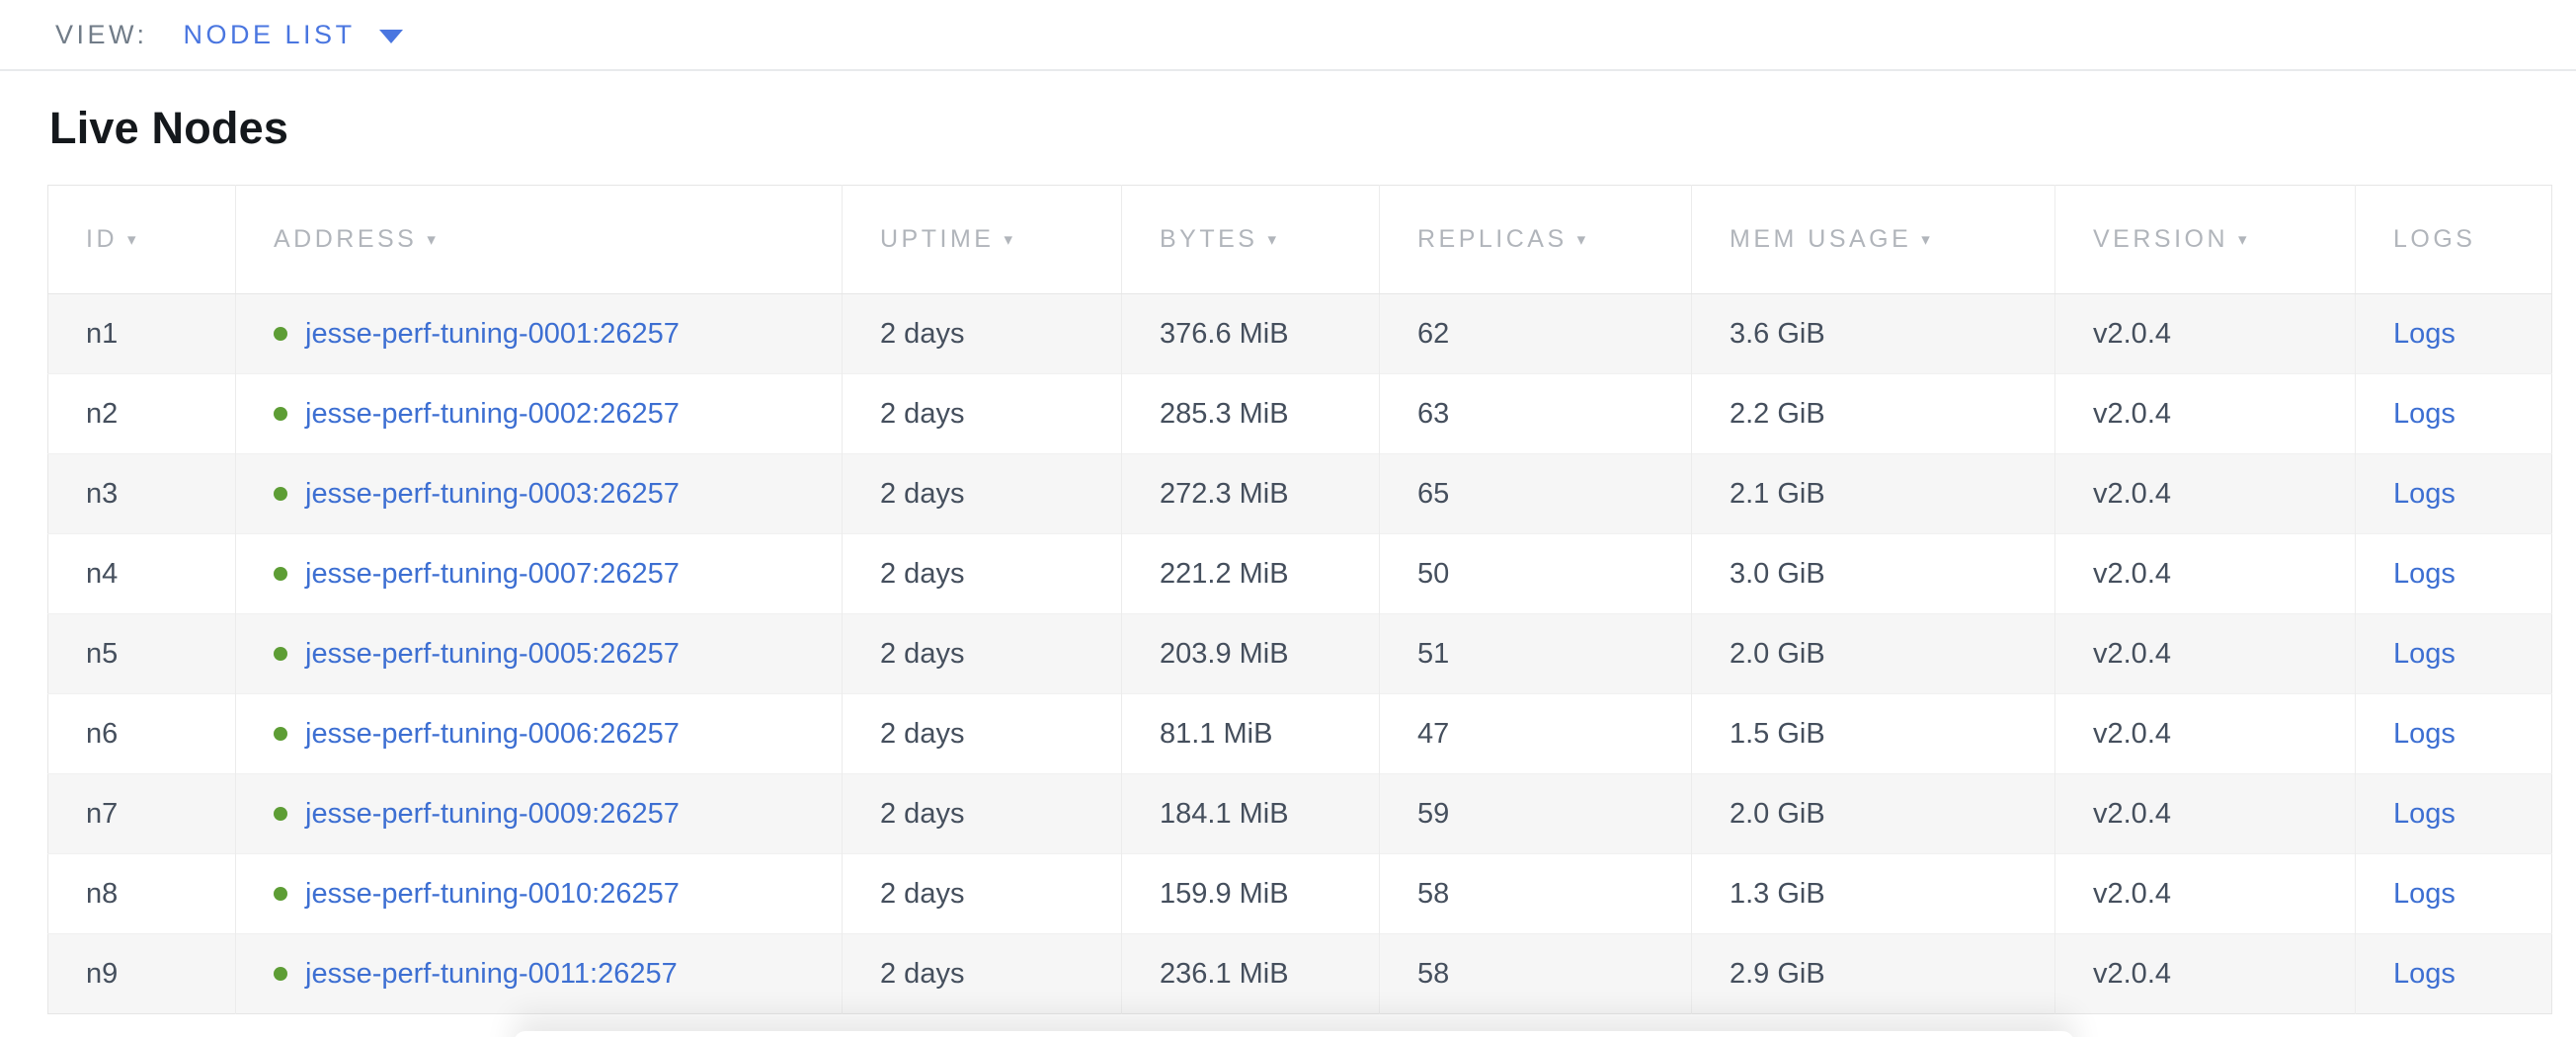 The height and width of the screenshot is (1037, 2576). What do you see at coordinates (491, 974) in the screenshot?
I see `node-address-link: jesse-perf-tuning-0011:26257` at bounding box center [491, 974].